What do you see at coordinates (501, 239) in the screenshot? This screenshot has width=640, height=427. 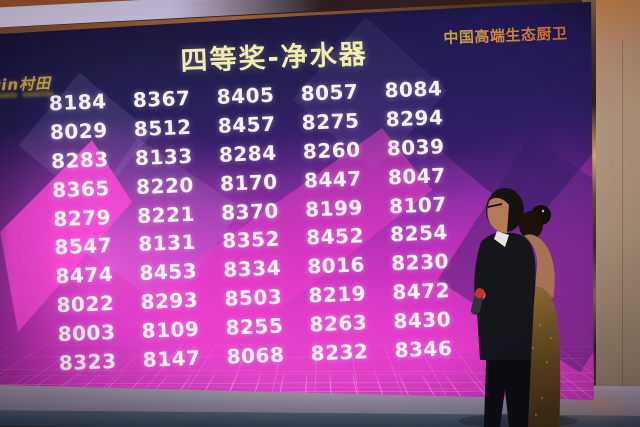 I see `shirt-collar` at bounding box center [501, 239].